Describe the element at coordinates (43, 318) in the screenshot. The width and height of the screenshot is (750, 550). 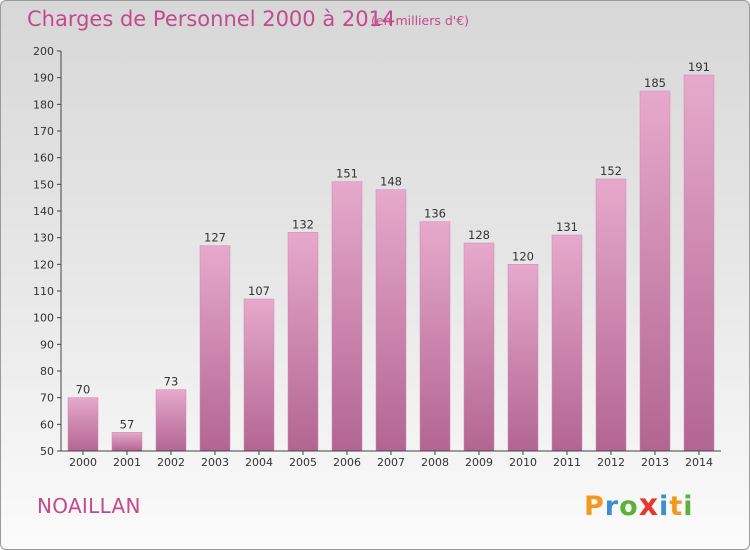
I see `y-tick-label: 100` at that location.